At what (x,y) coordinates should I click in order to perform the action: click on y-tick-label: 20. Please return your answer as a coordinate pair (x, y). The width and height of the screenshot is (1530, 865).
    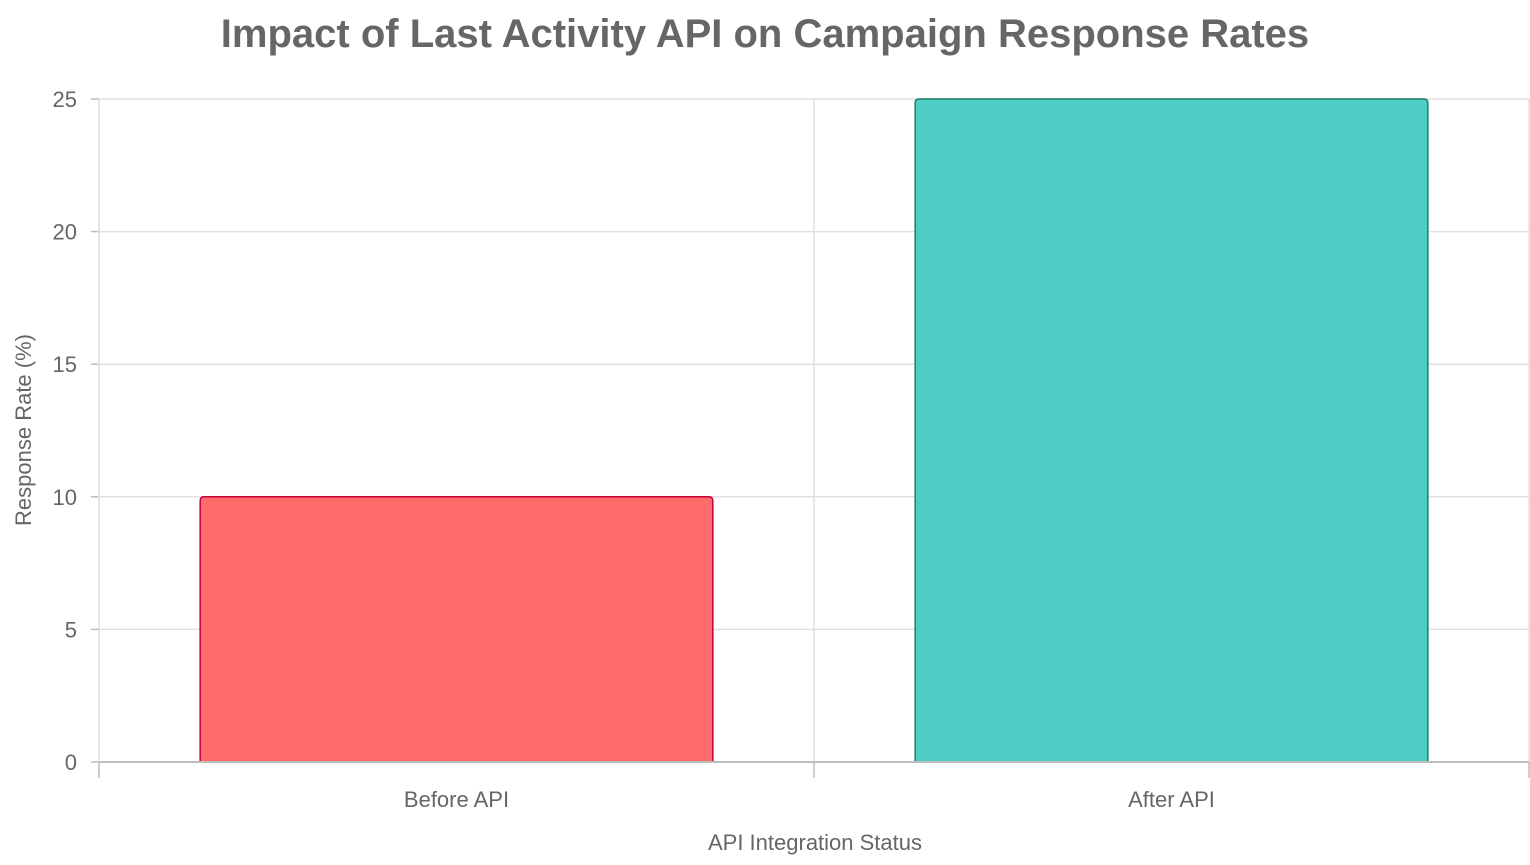
    Looking at the image, I should click on (65, 232).